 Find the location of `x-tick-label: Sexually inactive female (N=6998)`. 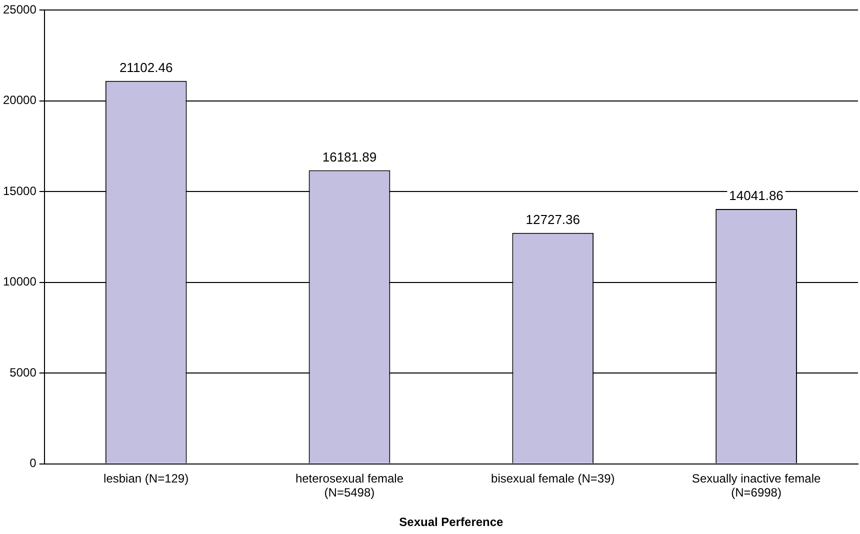

x-tick-label: Sexually inactive female (N=6998) is located at coordinates (756, 485).